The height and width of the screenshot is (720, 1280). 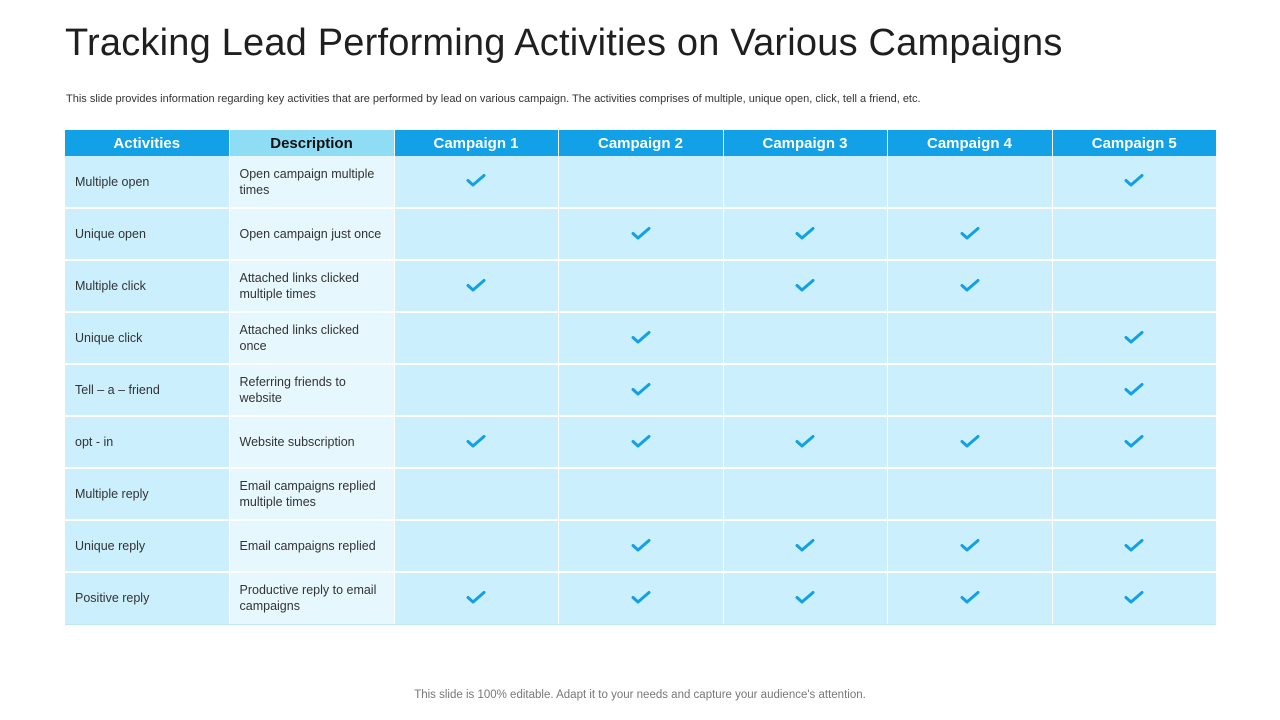 I want to click on table-row: opt - in Website subscription, so click(x=640, y=442).